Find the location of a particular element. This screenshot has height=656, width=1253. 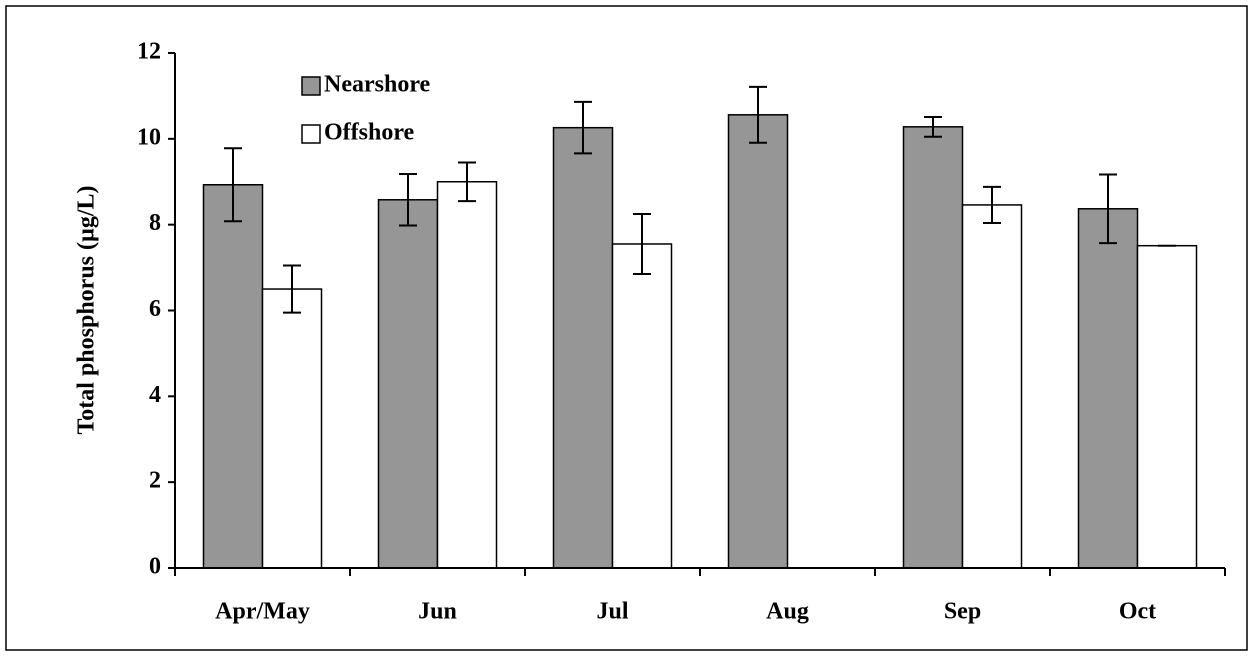

legend-label: Offshore is located at coordinates (369, 133).